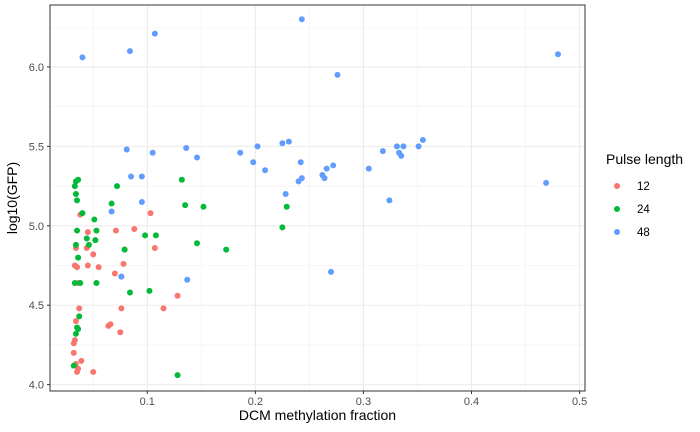  I want to click on x-tick-label: 0.1, so click(147, 402).